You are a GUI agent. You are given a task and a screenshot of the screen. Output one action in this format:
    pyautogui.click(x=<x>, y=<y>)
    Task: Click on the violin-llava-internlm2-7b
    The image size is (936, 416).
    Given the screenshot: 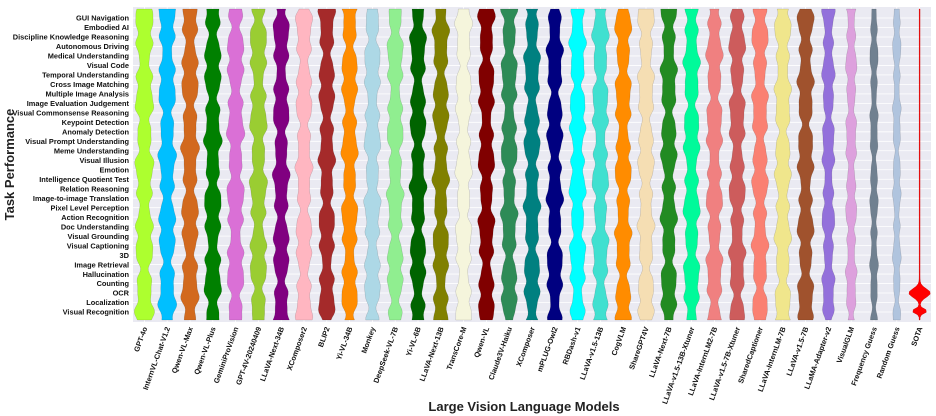 What is the action you would take?
    pyautogui.click(x=714, y=164)
    